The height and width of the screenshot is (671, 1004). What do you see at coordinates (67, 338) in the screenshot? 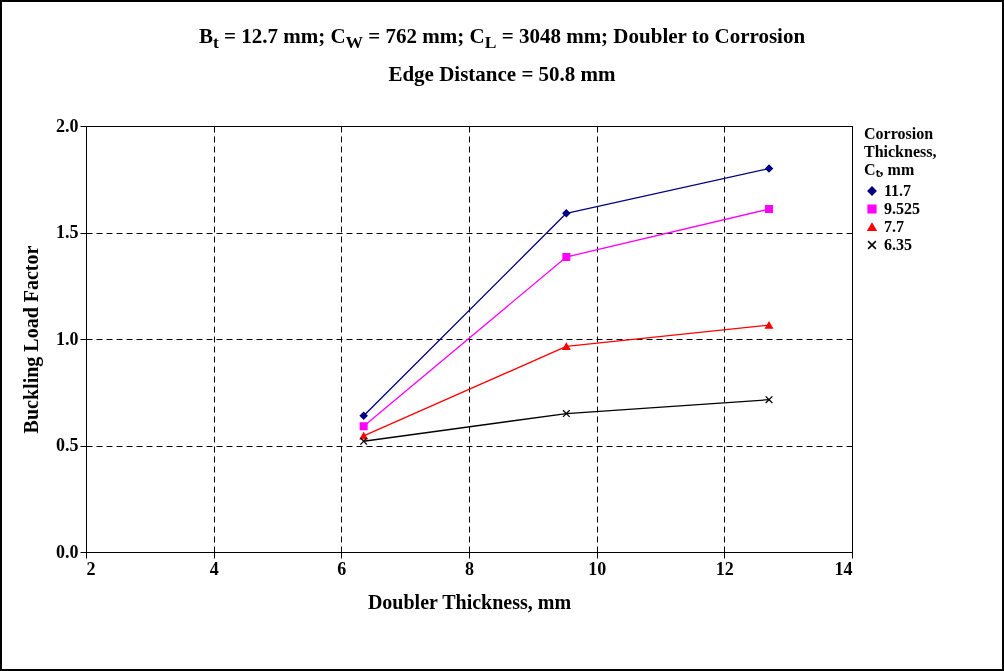
I see `y-tick-label: 1.0` at bounding box center [67, 338].